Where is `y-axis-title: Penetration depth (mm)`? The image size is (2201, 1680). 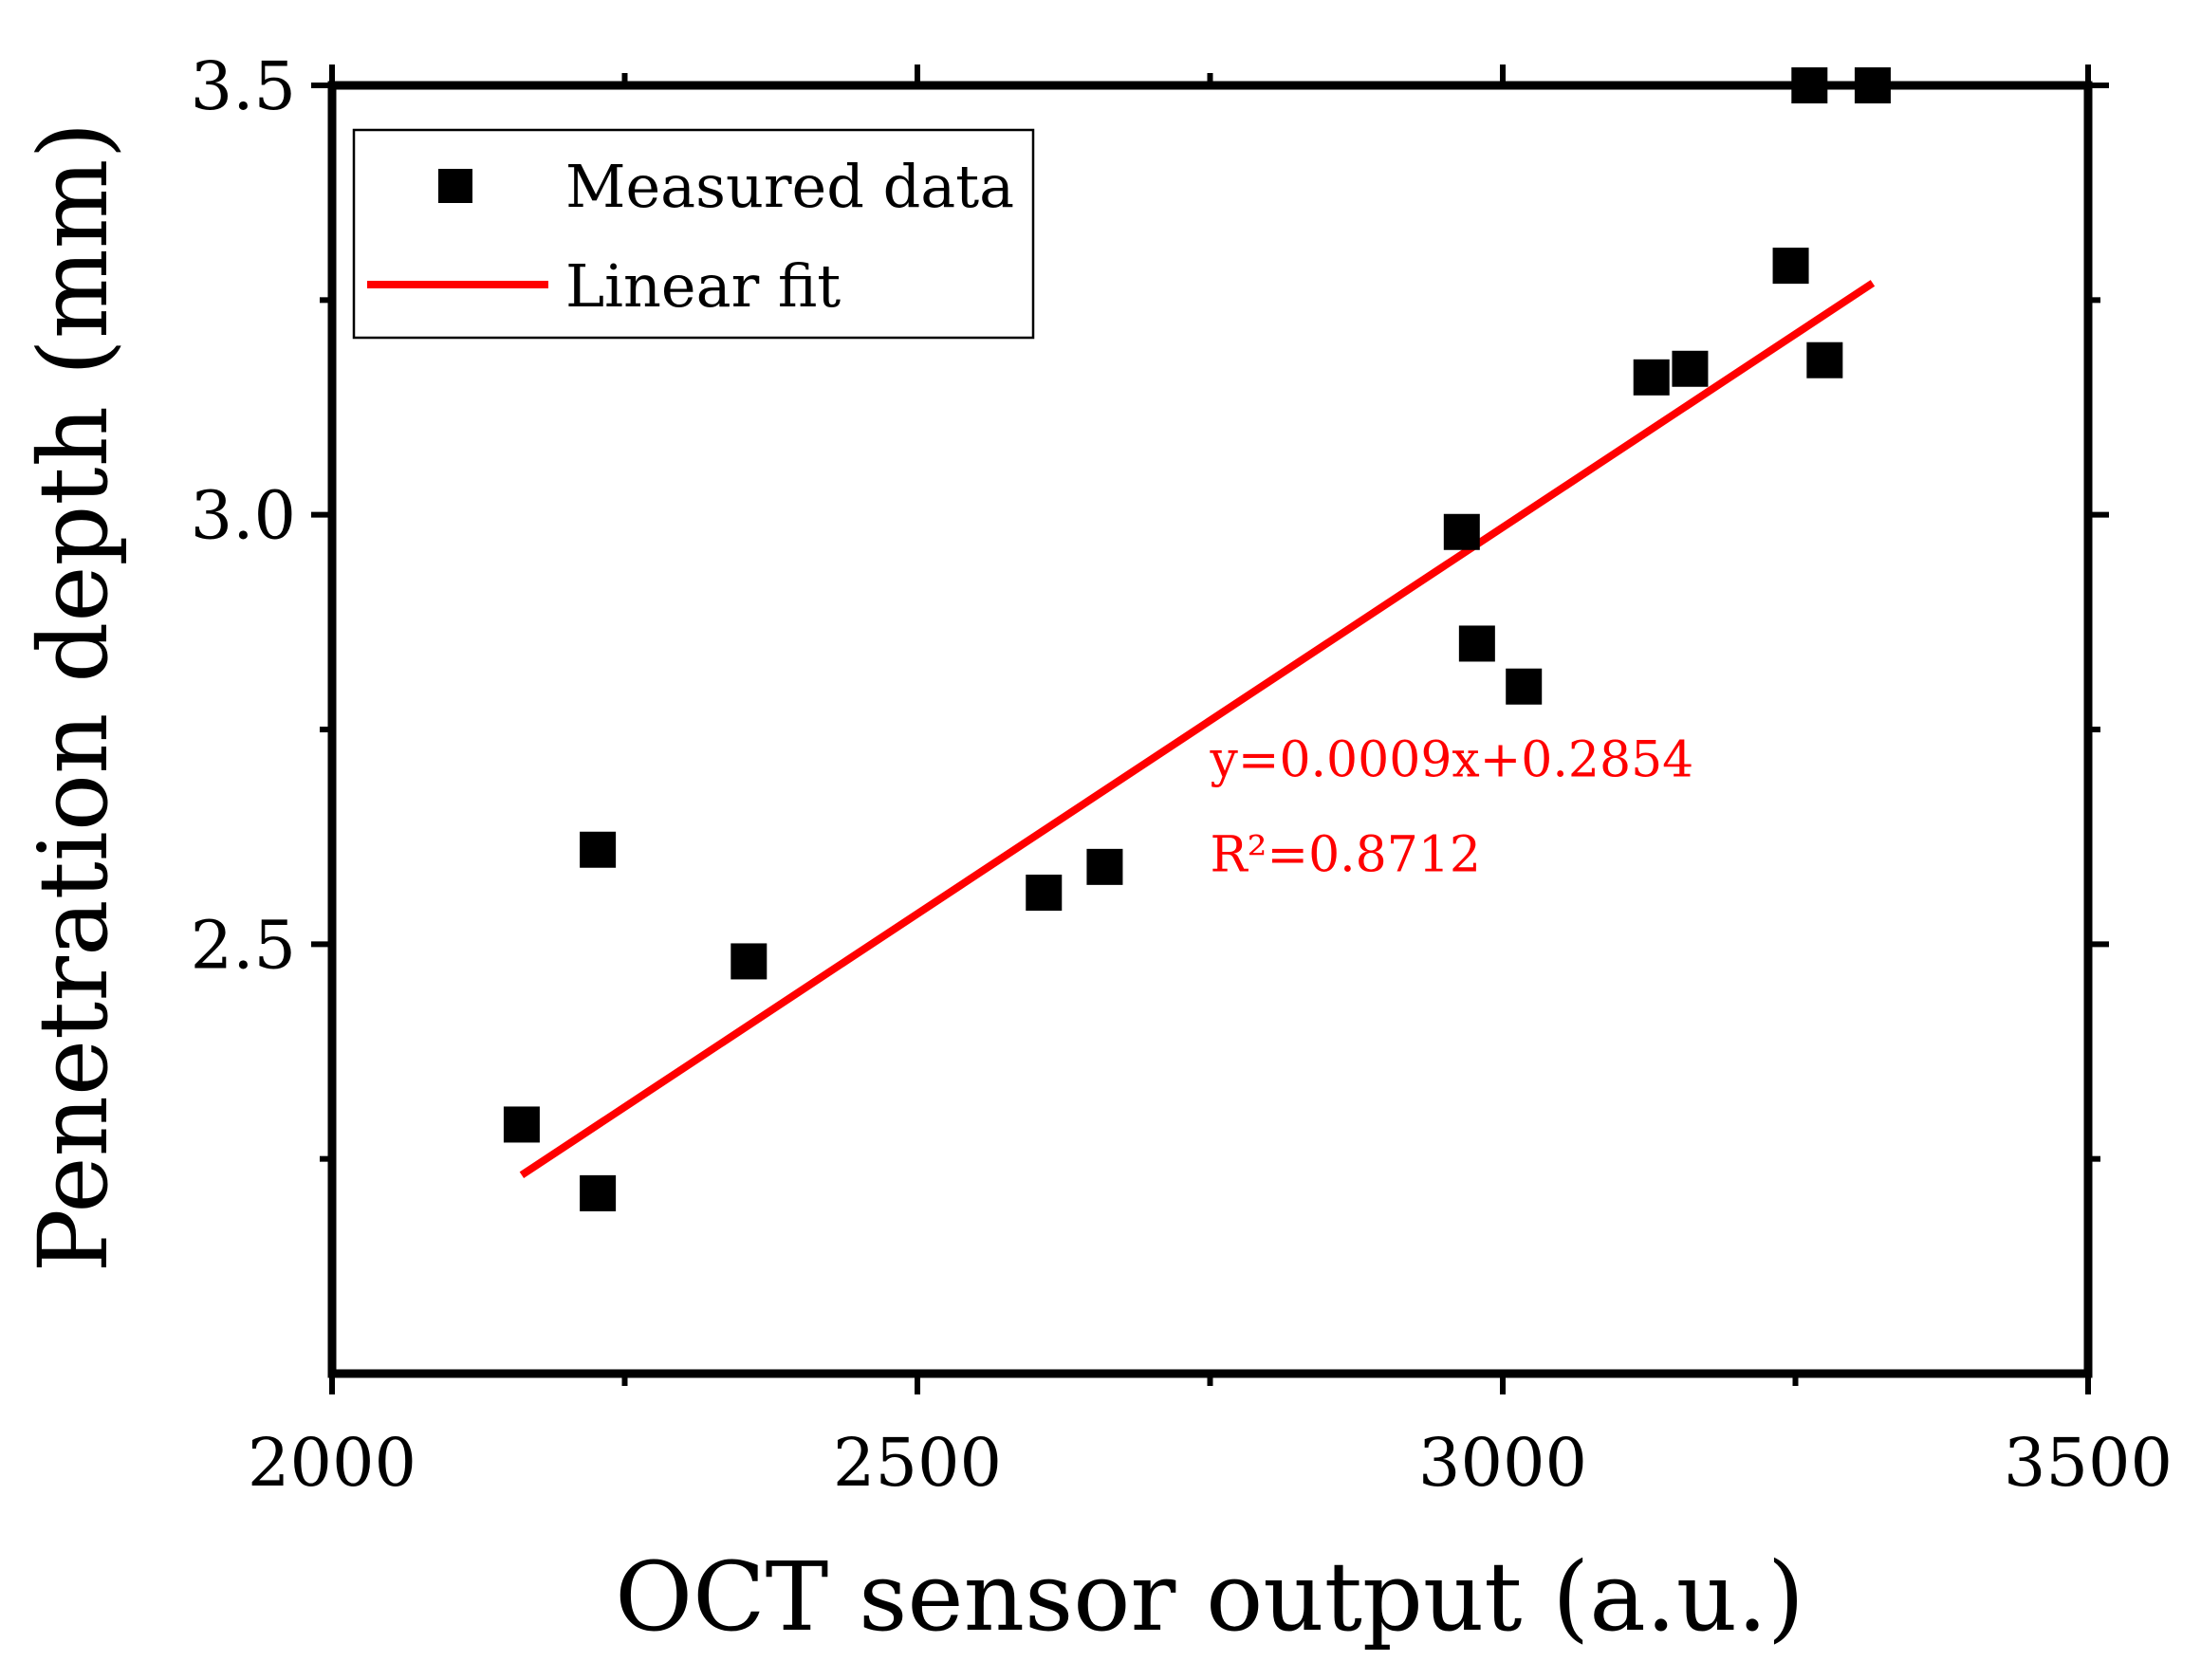
y-axis-title: Penetration depth (mm) is located at coordinates (73, 697).